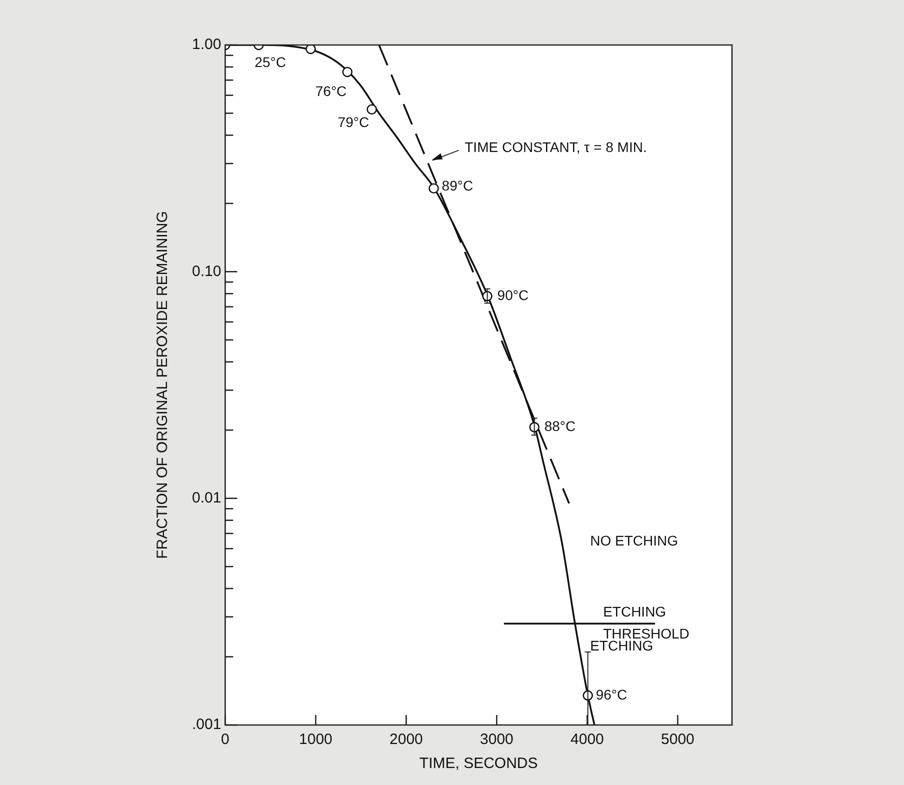 The width and height of the screenshot is (904, 785). I want to click on annotation: NO ETCHING, so click(634, 540).